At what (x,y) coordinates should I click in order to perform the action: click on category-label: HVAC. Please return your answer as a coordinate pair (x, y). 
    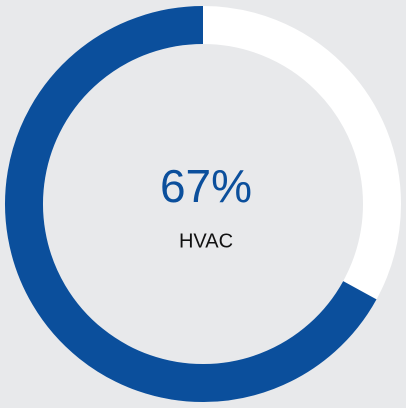
    Looking at the image, I should click on (206, 241).